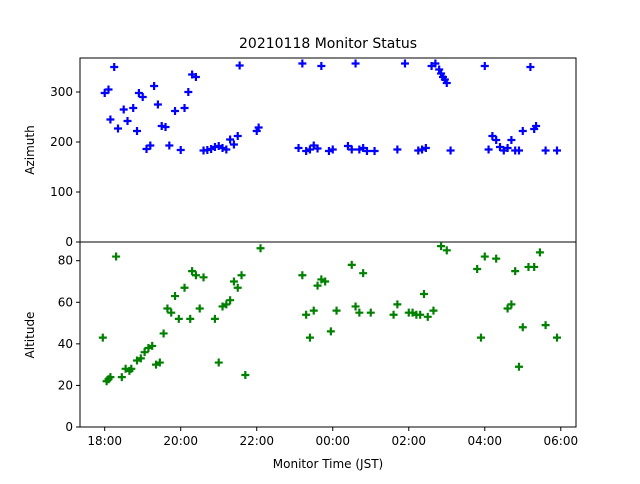 This screenshot has height=484, width=640. I want to click on x-axis: 18:00 20:00 22:00 00:00 02:00 04:00 06:00, so click(332, 437).